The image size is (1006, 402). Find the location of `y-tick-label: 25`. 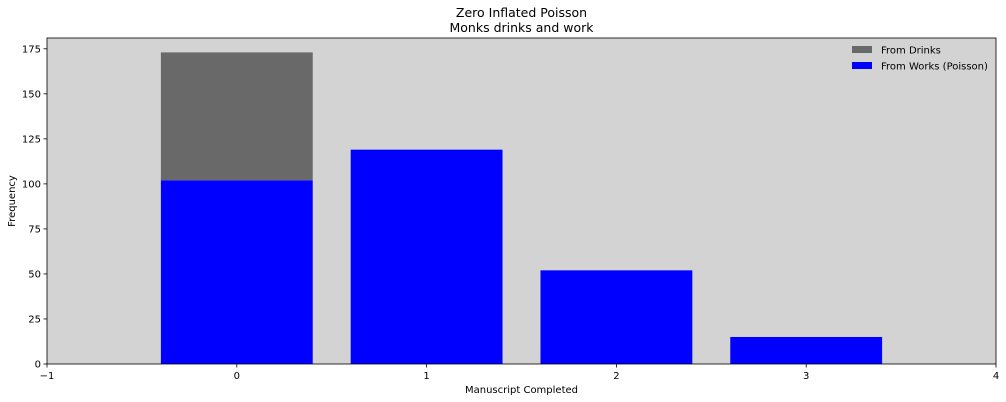

y-tick-label: 25 is located at coordinates (34, 319).